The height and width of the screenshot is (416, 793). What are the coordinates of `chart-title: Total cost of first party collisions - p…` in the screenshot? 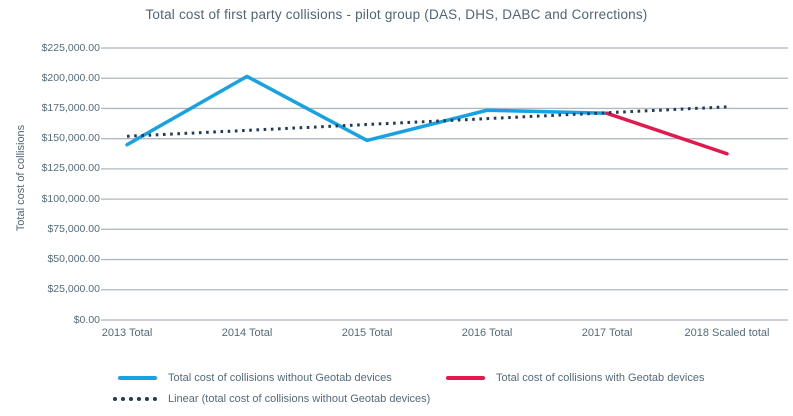 It's located at (396, 14).